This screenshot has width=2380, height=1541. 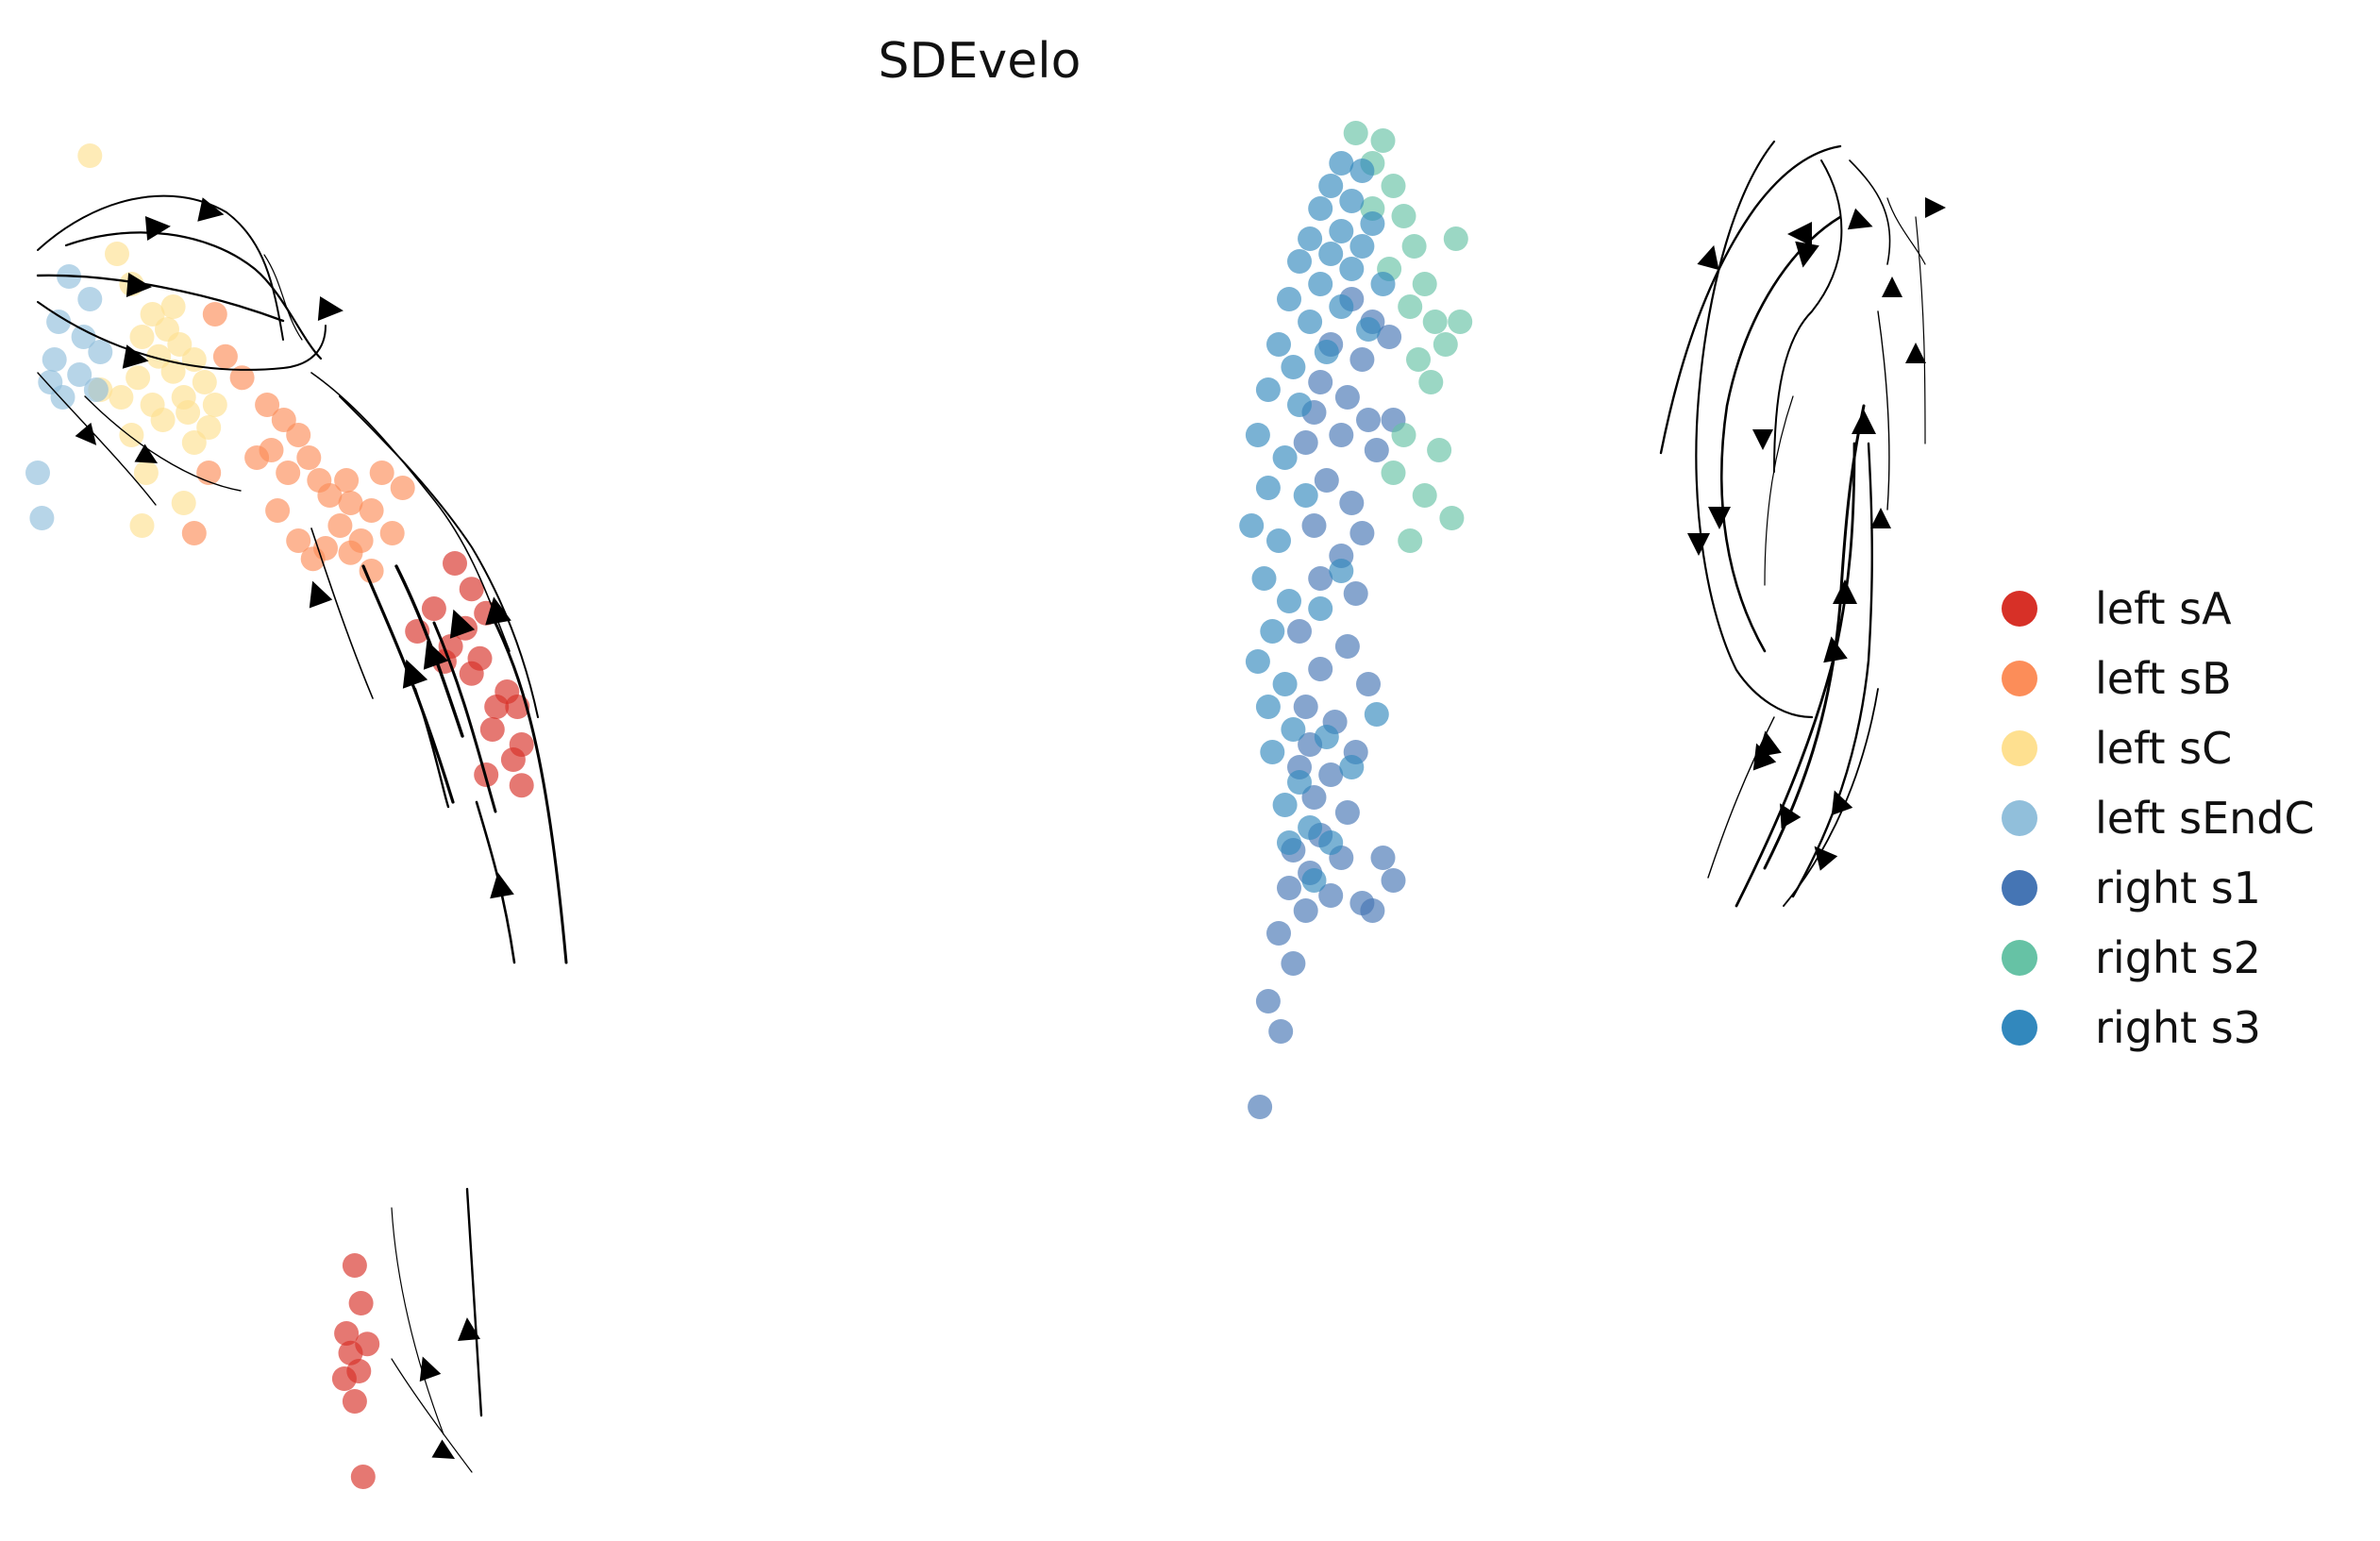 What do you see at coordinates (2163, 678) in the screenshot?
I see `legend-label: left sB` at bounding box center [2163, 678].